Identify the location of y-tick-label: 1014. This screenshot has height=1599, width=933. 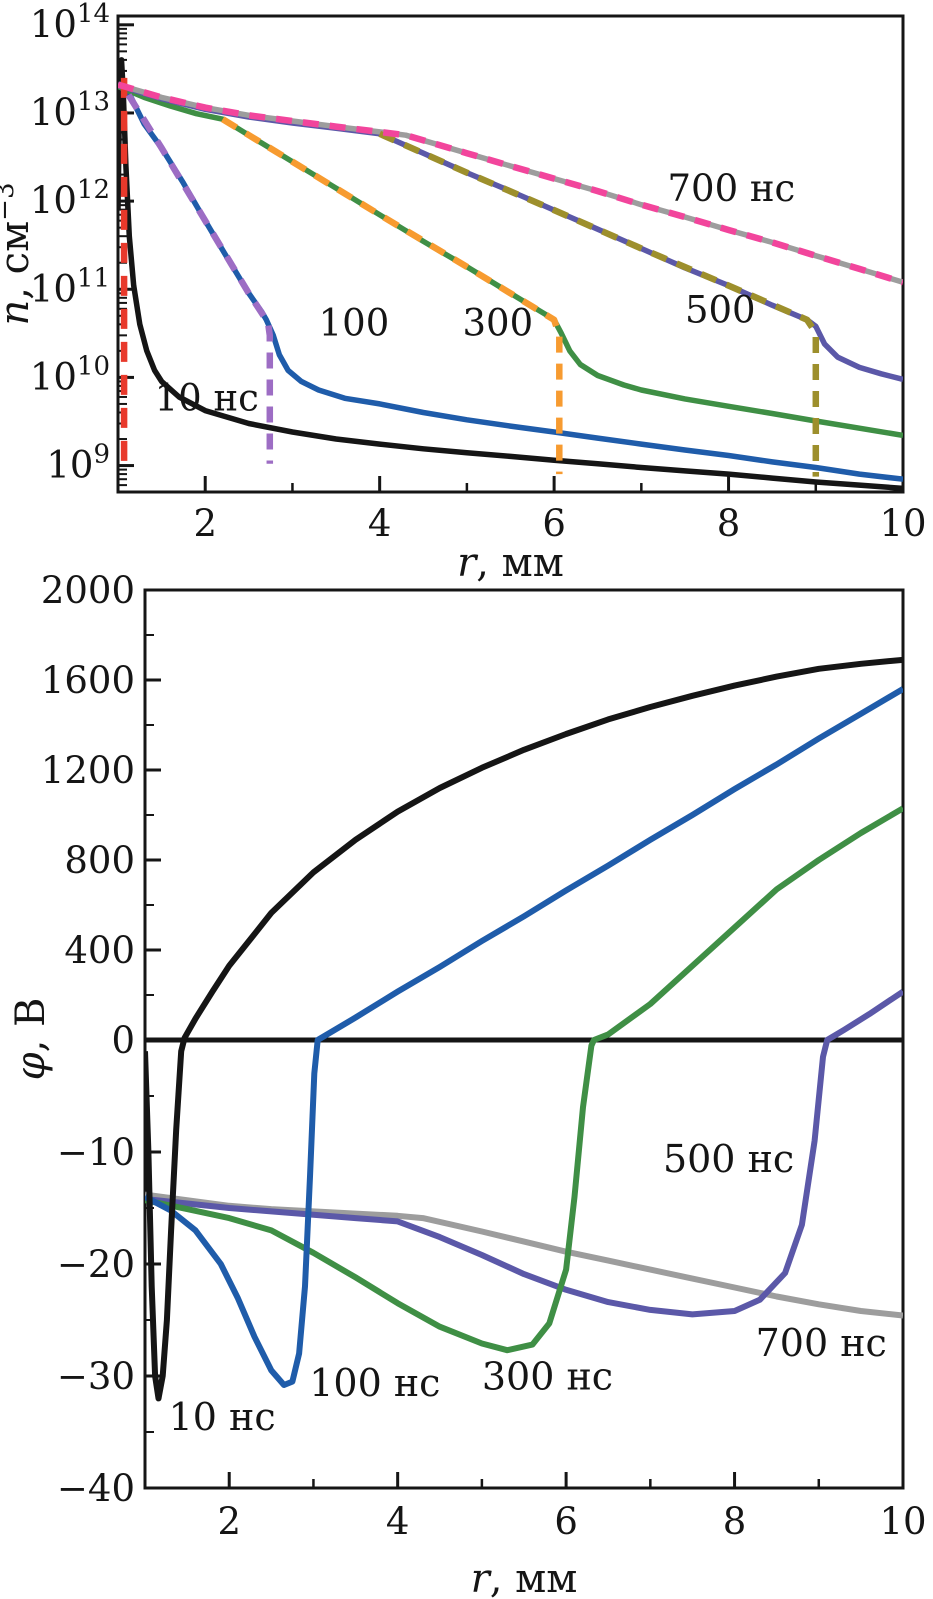
(70, 23).